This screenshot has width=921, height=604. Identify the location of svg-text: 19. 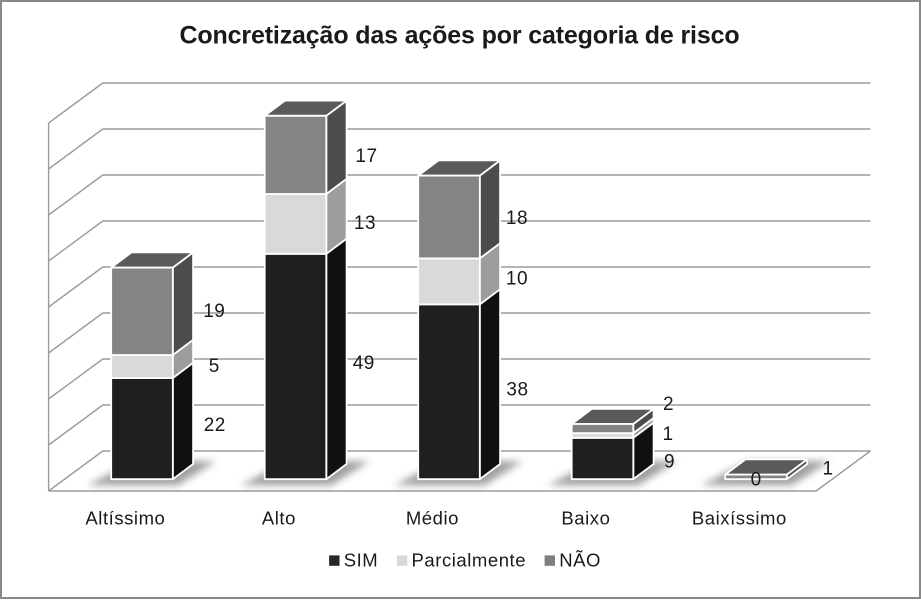
(214, 311).